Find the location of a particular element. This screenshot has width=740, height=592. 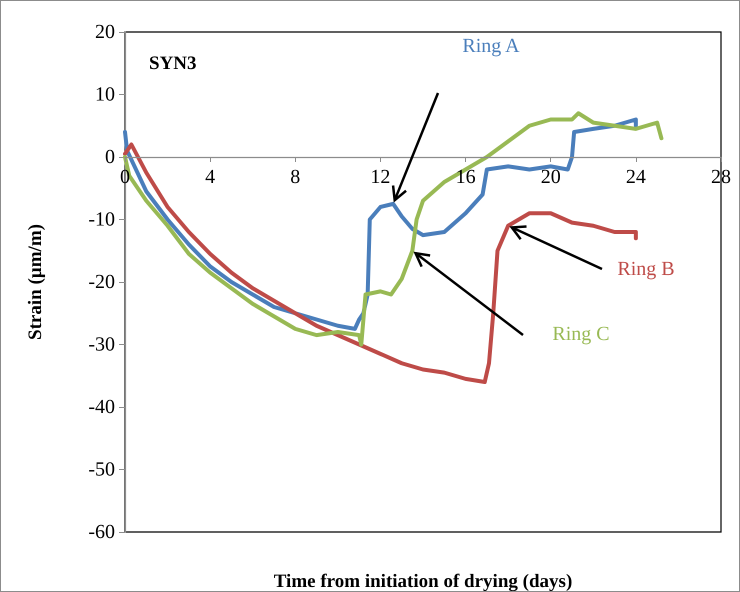

y-tick-label: -10 is located at coordinates (101, 219).